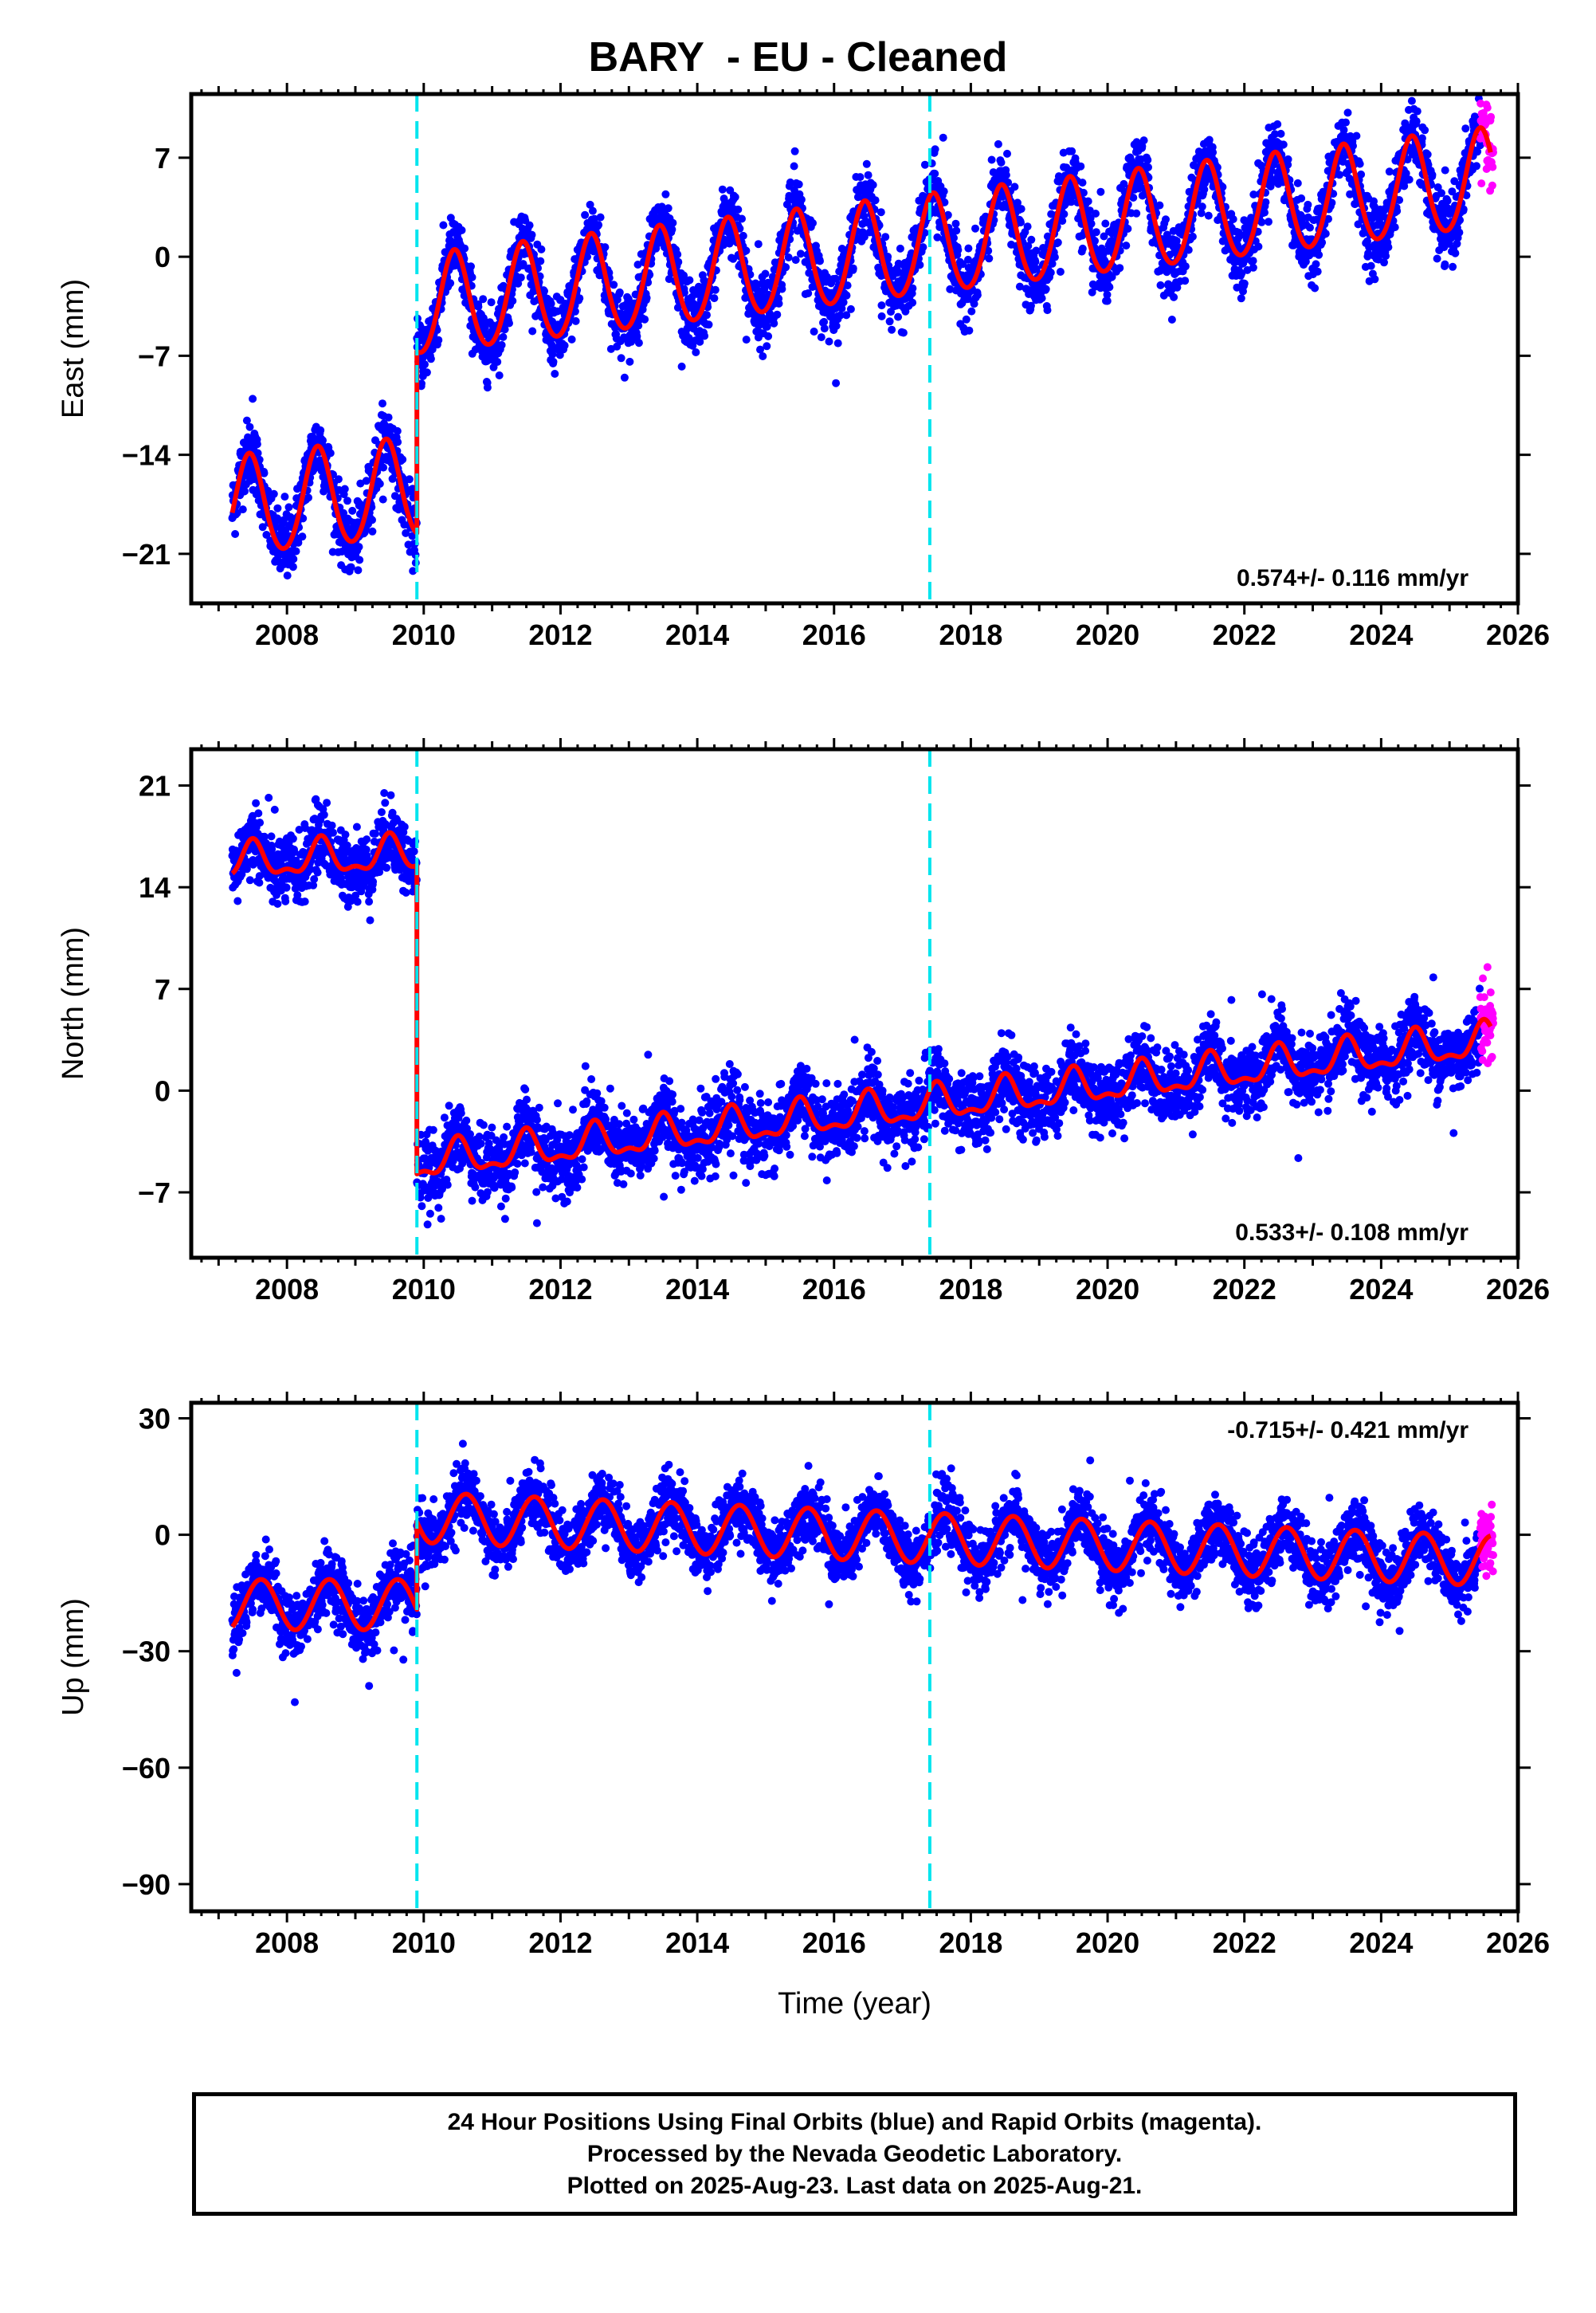  Describe the element at coordinates (74, 349) in the screenshot. I see `east-y-axis-label: East (mm)` at that location.